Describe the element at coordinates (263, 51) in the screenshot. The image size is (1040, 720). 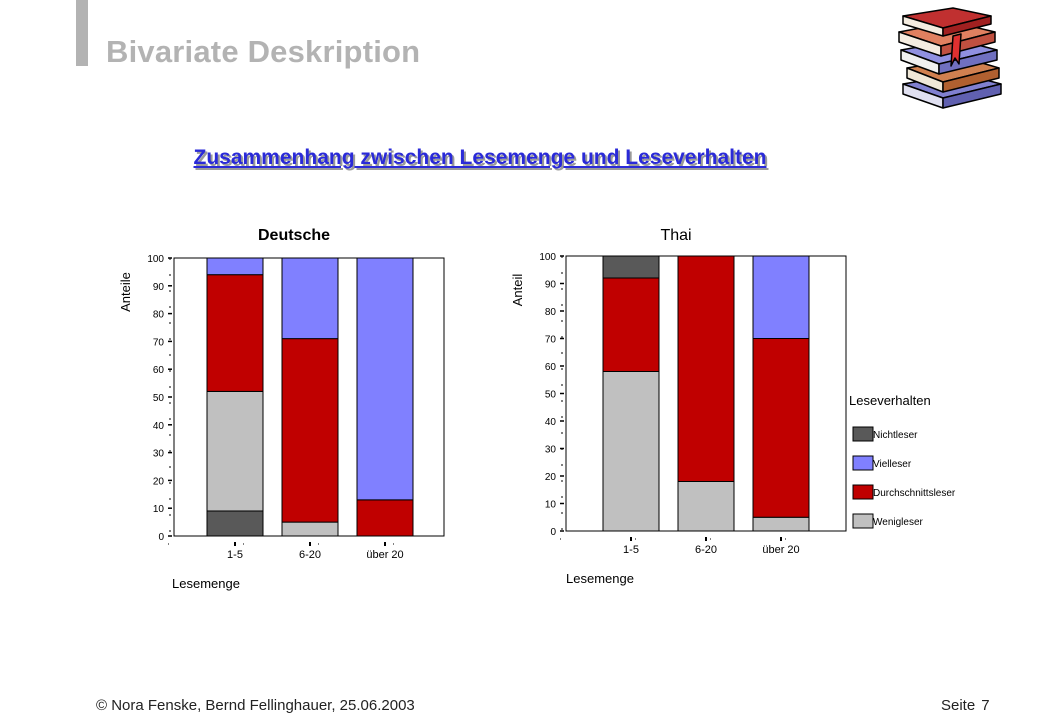
I see `slide-title: Bivariate Deskription` at that location.